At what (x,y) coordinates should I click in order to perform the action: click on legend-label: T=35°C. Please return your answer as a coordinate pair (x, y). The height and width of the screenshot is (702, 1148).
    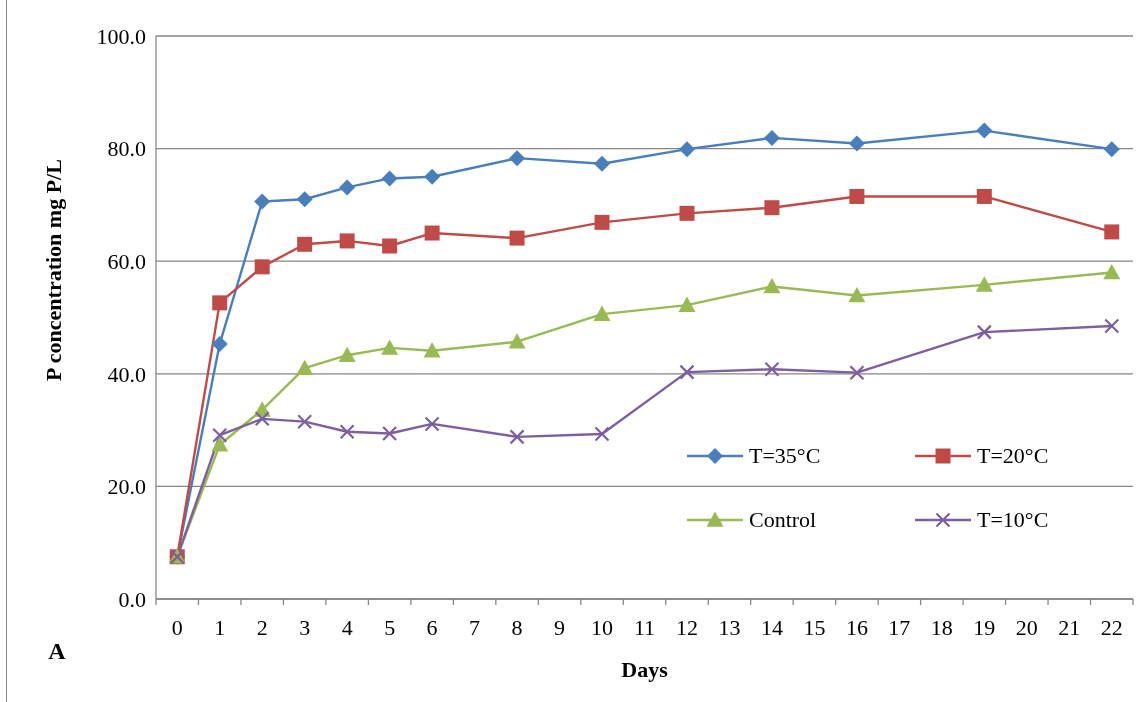
    Looking at the image, I should click on (785, 456).